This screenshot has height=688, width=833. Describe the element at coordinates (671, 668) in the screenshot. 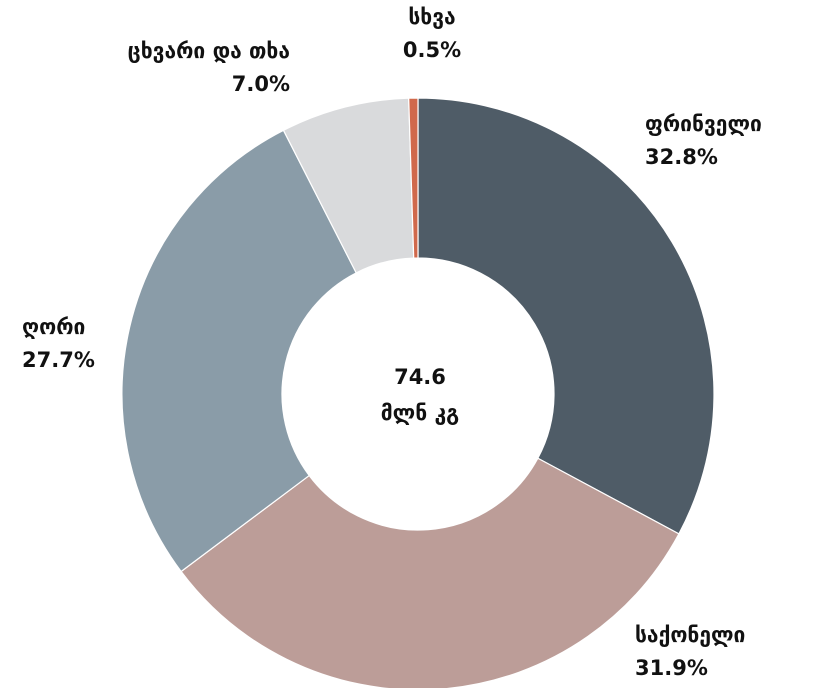

I see `slice-value-label: 31.9%` at that location.